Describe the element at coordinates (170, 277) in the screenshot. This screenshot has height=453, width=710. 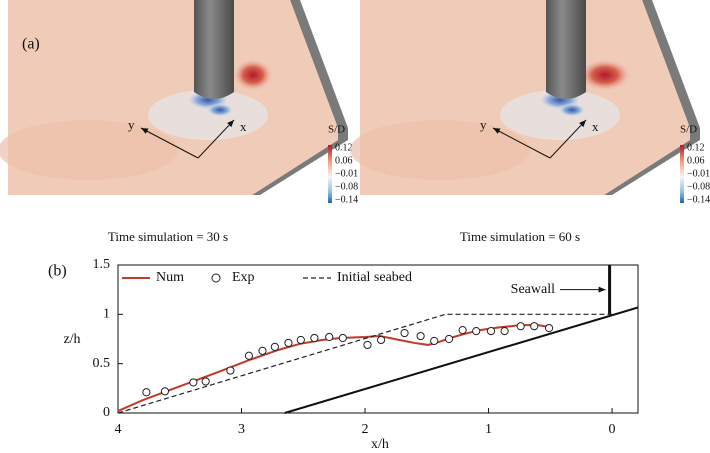
I see `legend-label: Num` at that location.